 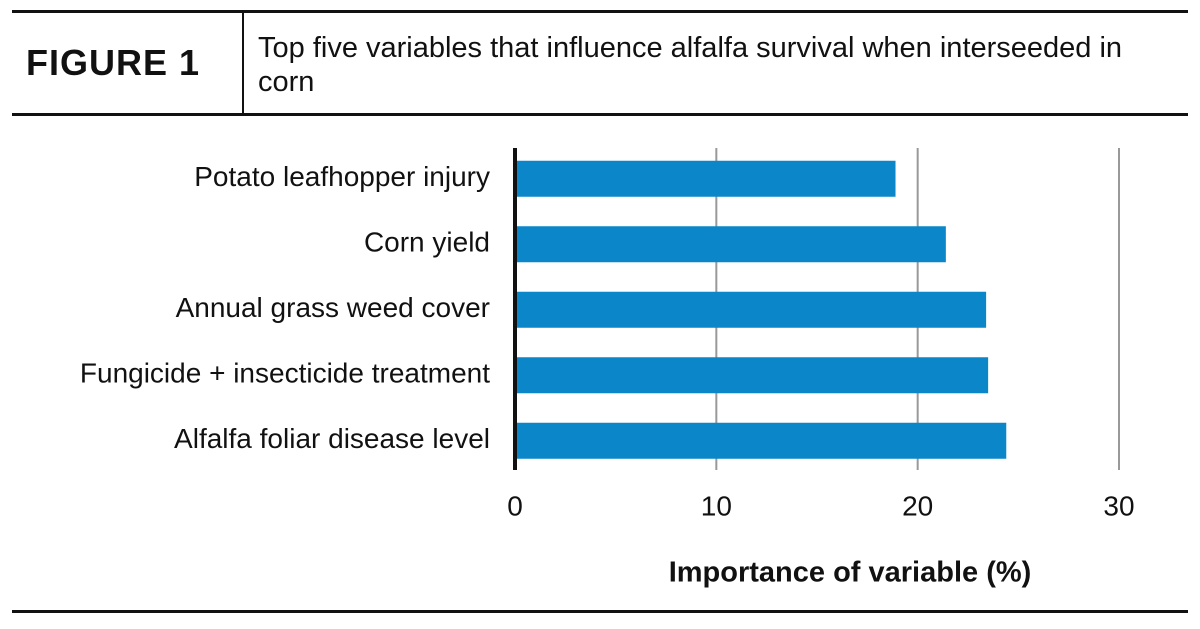 What do you see at coordinates (427, 242) in the screenshot?
I see `y-tick-label: Corn yield` at bounding box center [427, 242].